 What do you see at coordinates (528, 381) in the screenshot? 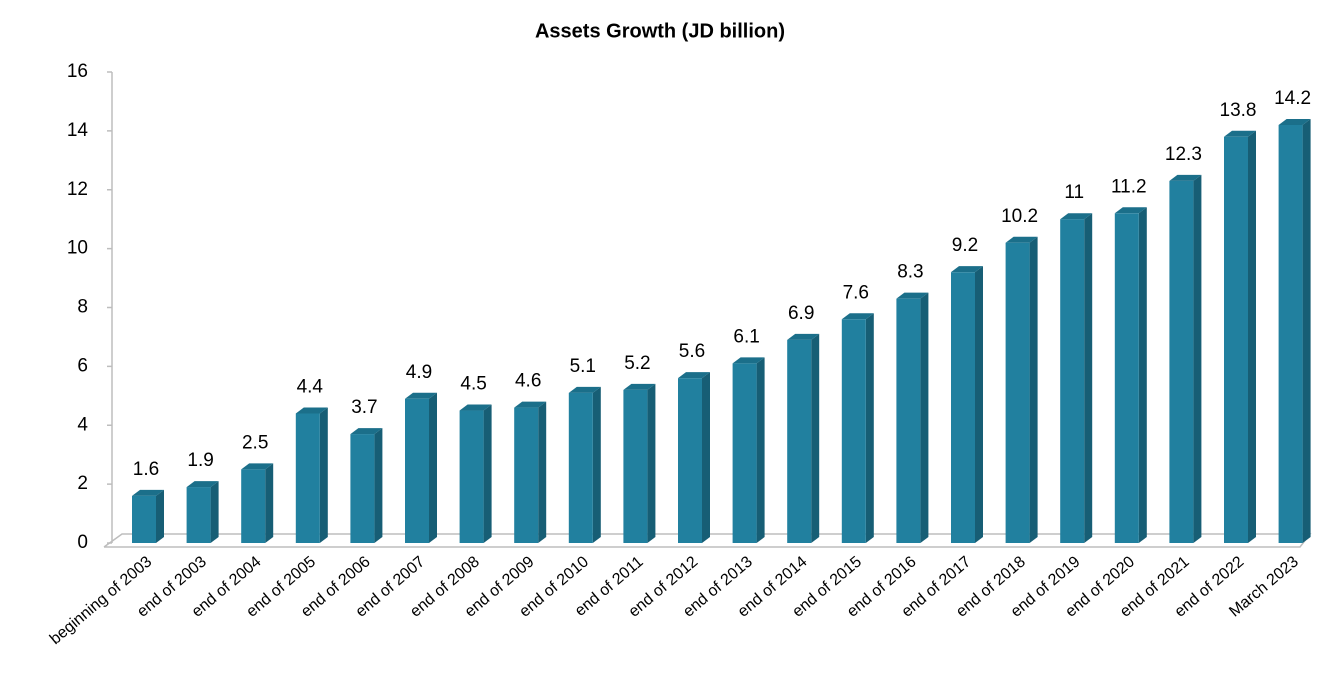
I see `data-label: 4.6` at bounding box center [528, 381].